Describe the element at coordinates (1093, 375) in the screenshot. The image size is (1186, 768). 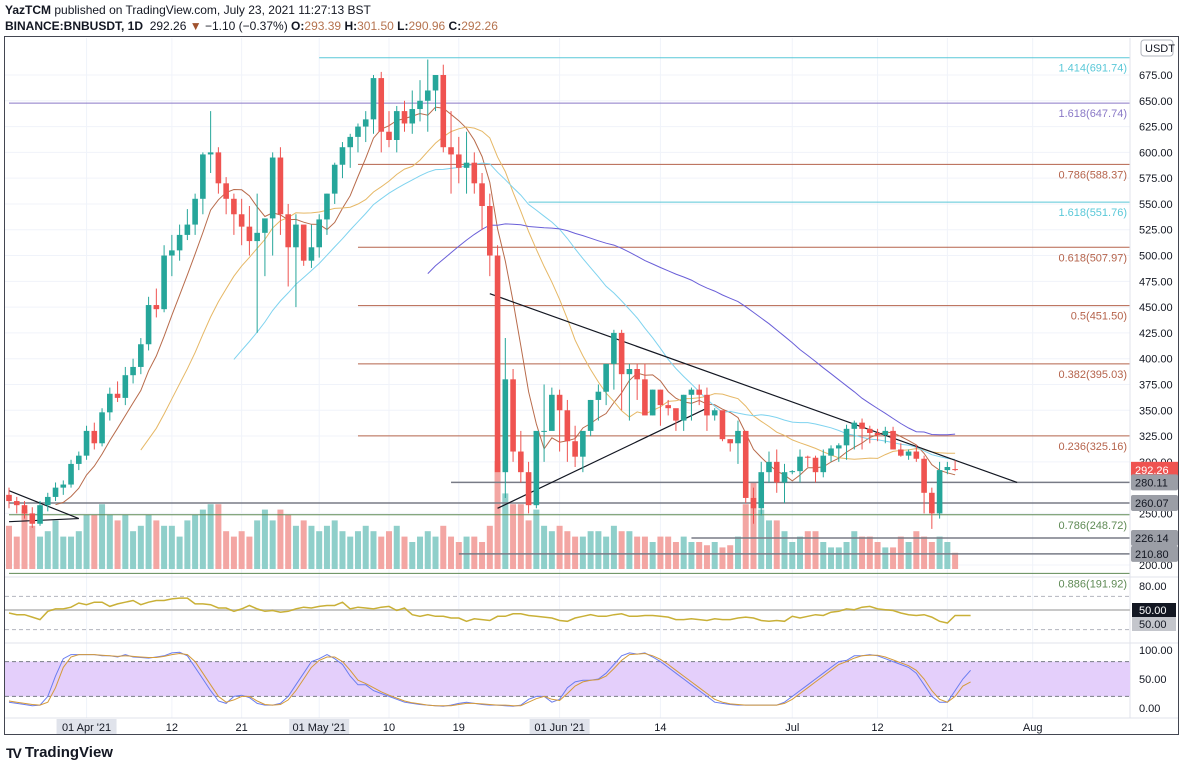
I see `fib-level-label: 0.382(395.03)` at that location.